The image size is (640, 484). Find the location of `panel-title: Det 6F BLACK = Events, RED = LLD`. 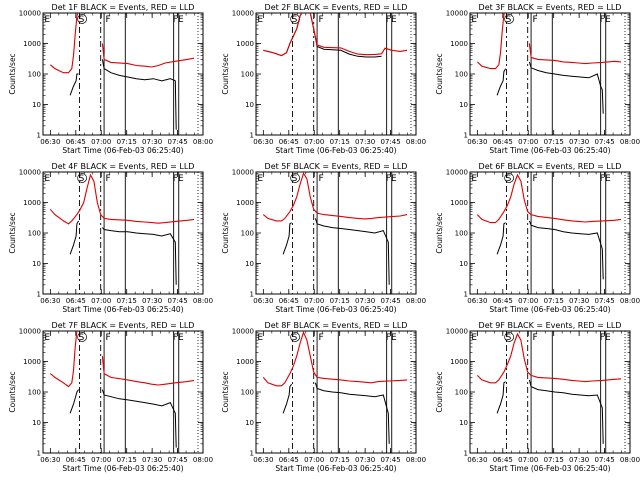

panel-title: Det 6F BLACK = Events, RED = LLD is located at coordinates (550, 166).